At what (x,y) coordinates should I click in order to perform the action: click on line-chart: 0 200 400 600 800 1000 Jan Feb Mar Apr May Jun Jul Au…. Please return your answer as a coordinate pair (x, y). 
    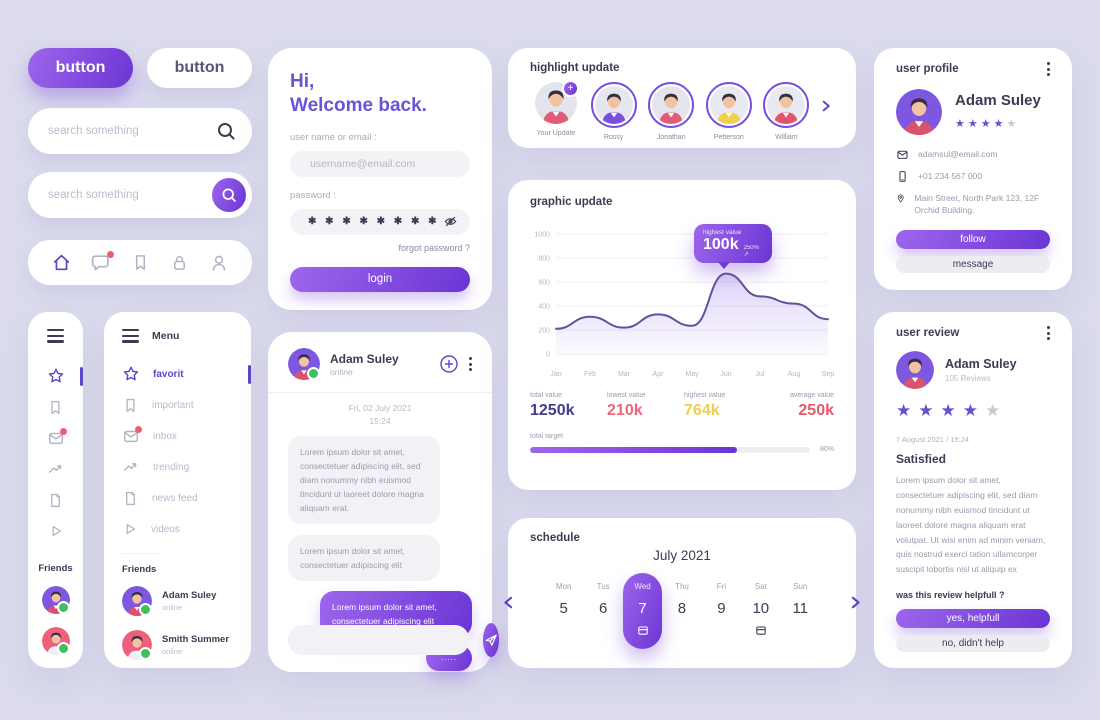
    Looking at the image, I should click on (682, 304).